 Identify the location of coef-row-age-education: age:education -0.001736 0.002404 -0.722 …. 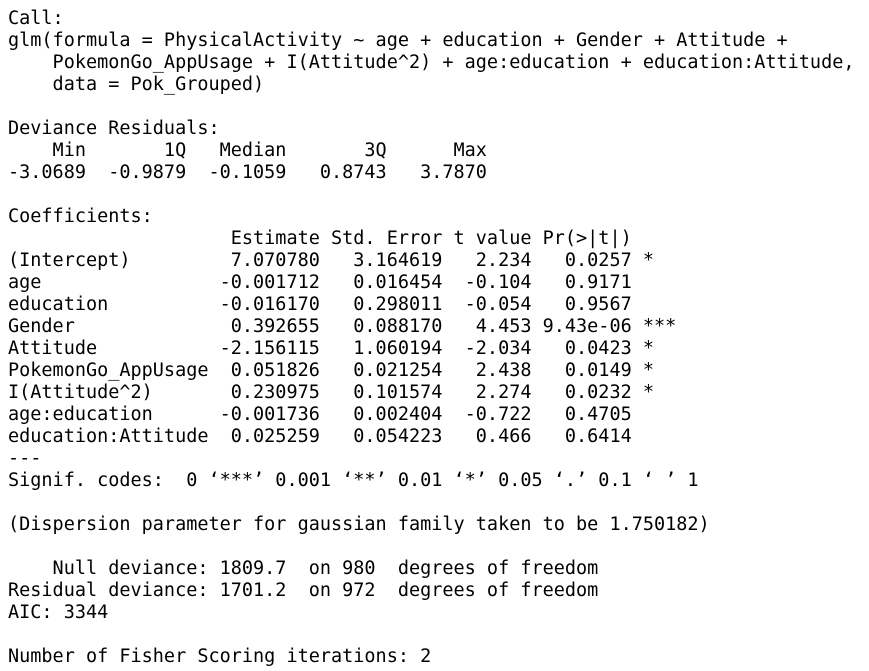
(320, 414).